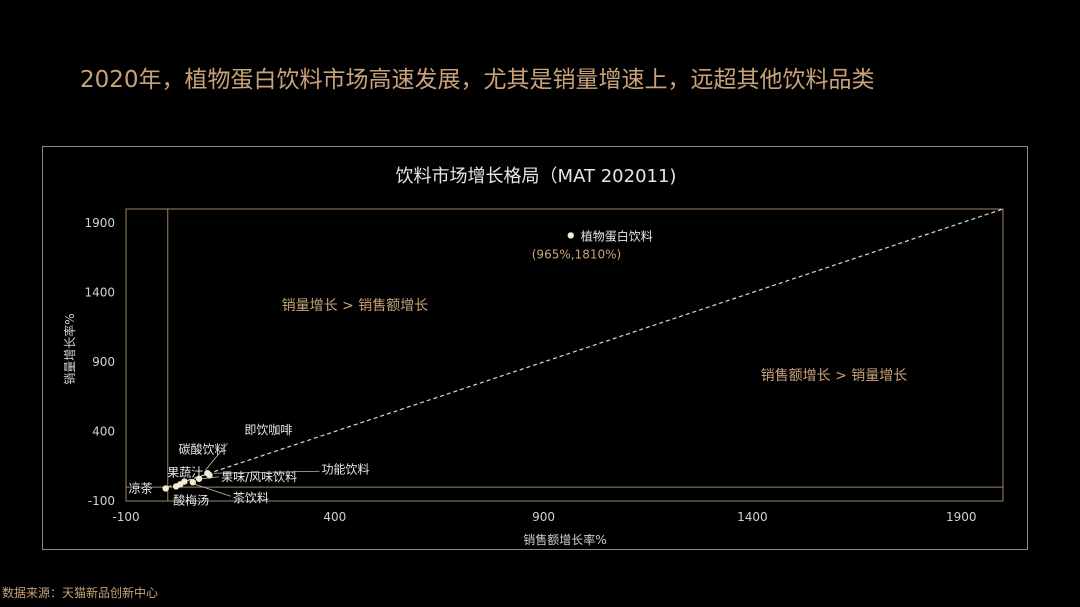  I want to click on y-tick-label: 1400, so click(99, 292).